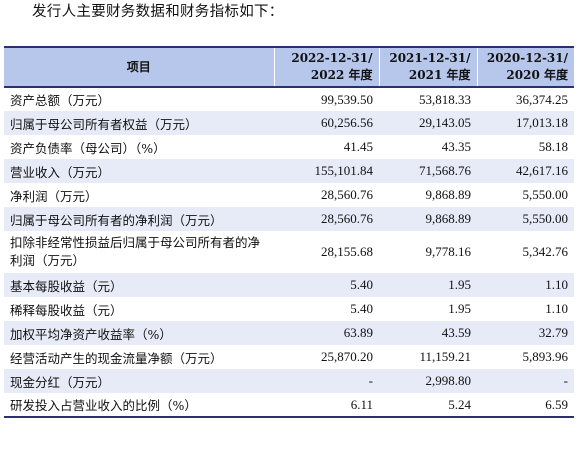 This screenshot has height=456, width=580. What do you see at coordinates (527, 58) in the screenshot?
I see `column-header-2020-date: 2020-12-31/` at bounding box center [527, 58].